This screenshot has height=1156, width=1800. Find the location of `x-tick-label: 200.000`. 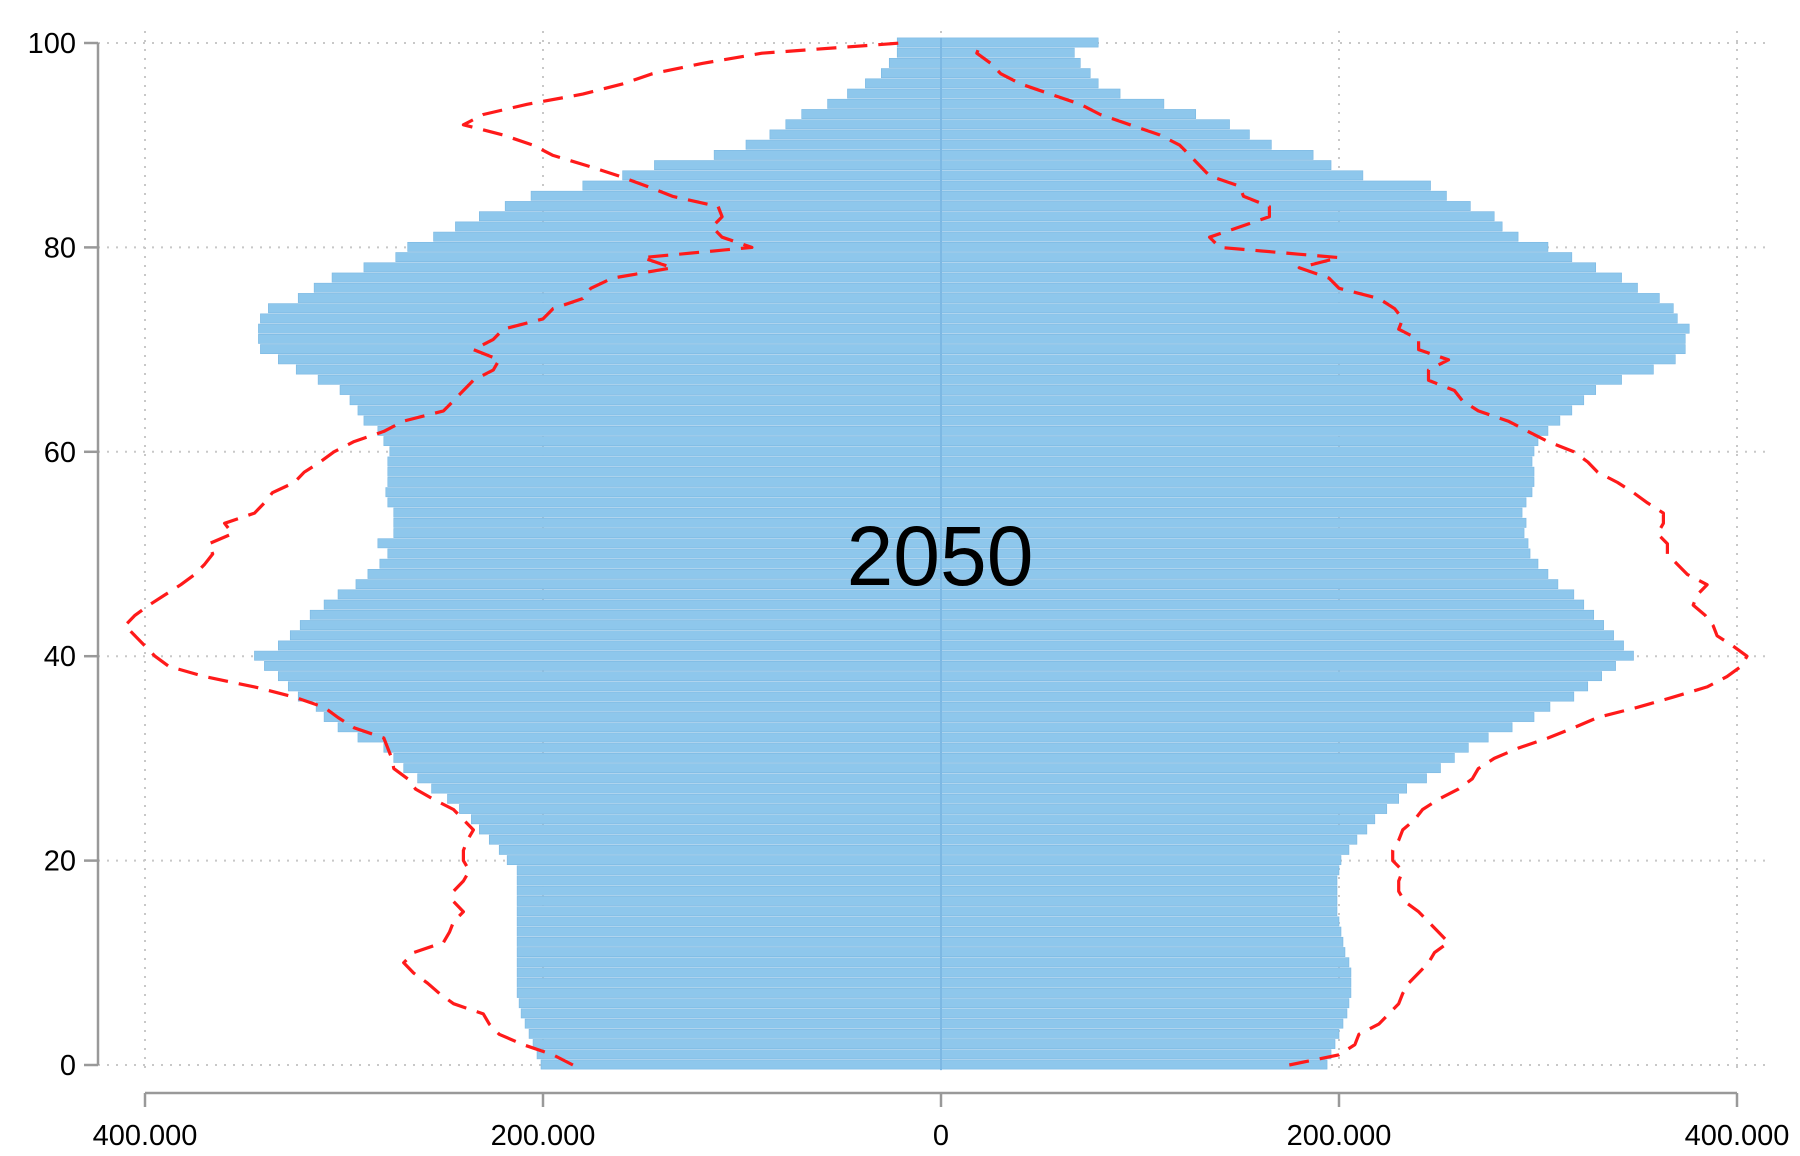

x-tick-label: 200.000 is located at coordinates (543, 1136).